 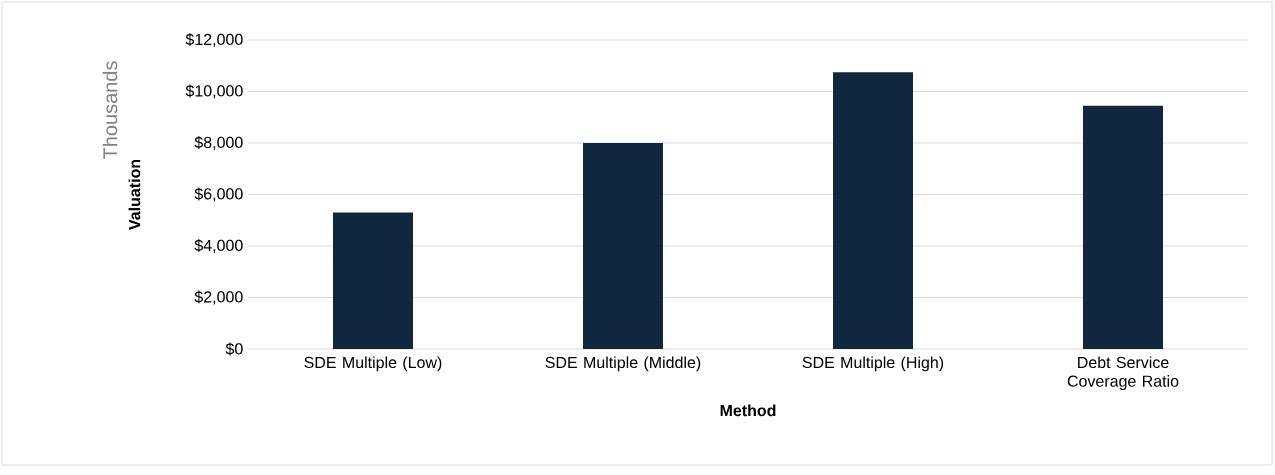 What do you see at coordinates (218, 143) in the screenshot?
I see `y-tick-label: $8,000` at bounding box center [218, 143].